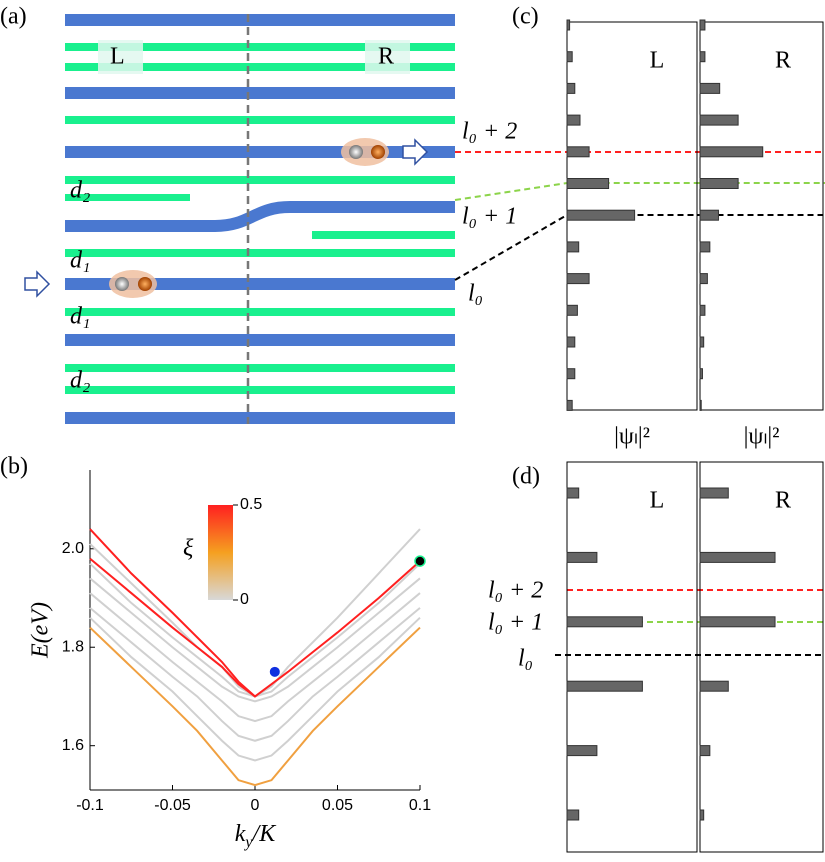  What do you see at coordinates (14, 467) in the screenshot?
I see `panel-label: (b)` at bounding box center [14, 467].